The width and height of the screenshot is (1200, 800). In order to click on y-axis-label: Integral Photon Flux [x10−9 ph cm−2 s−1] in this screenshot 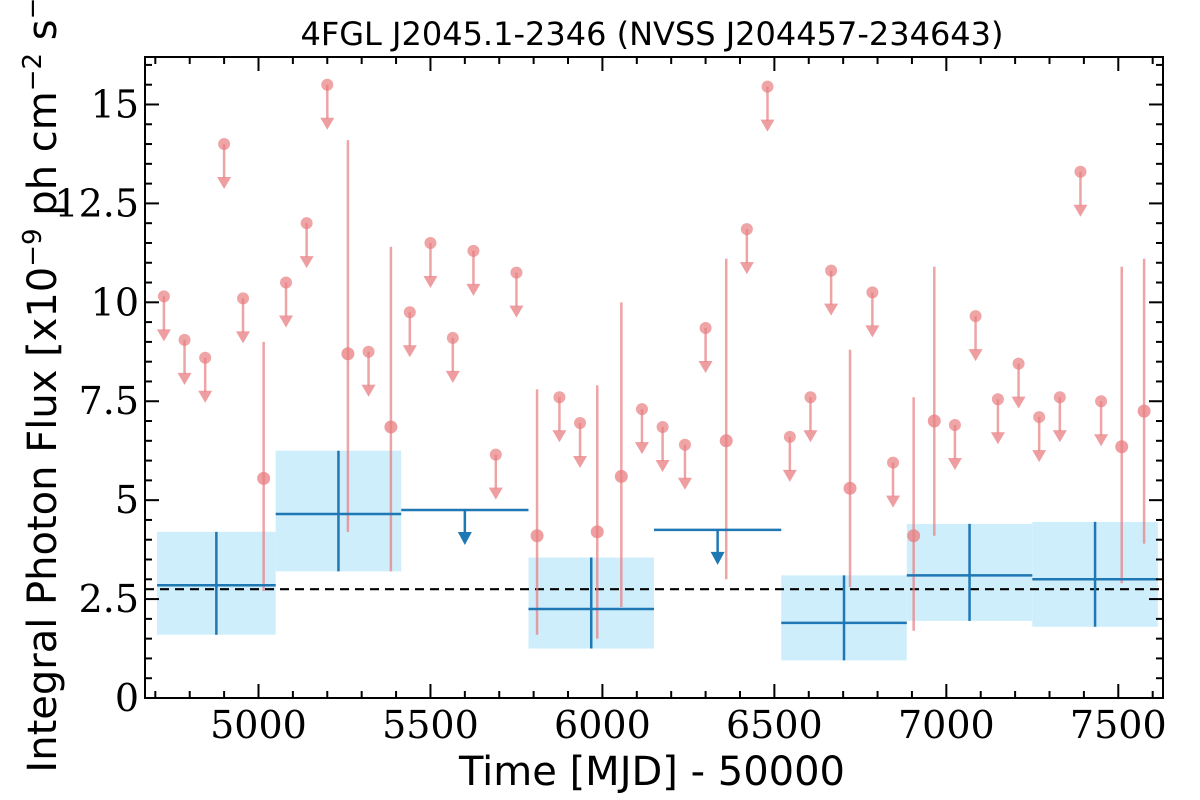, I will do `click(42, 386)`.